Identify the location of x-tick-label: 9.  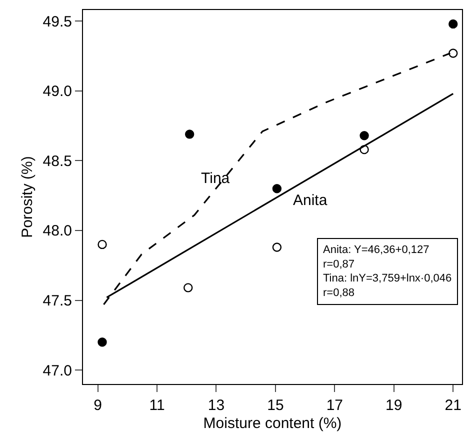
(98, 405).